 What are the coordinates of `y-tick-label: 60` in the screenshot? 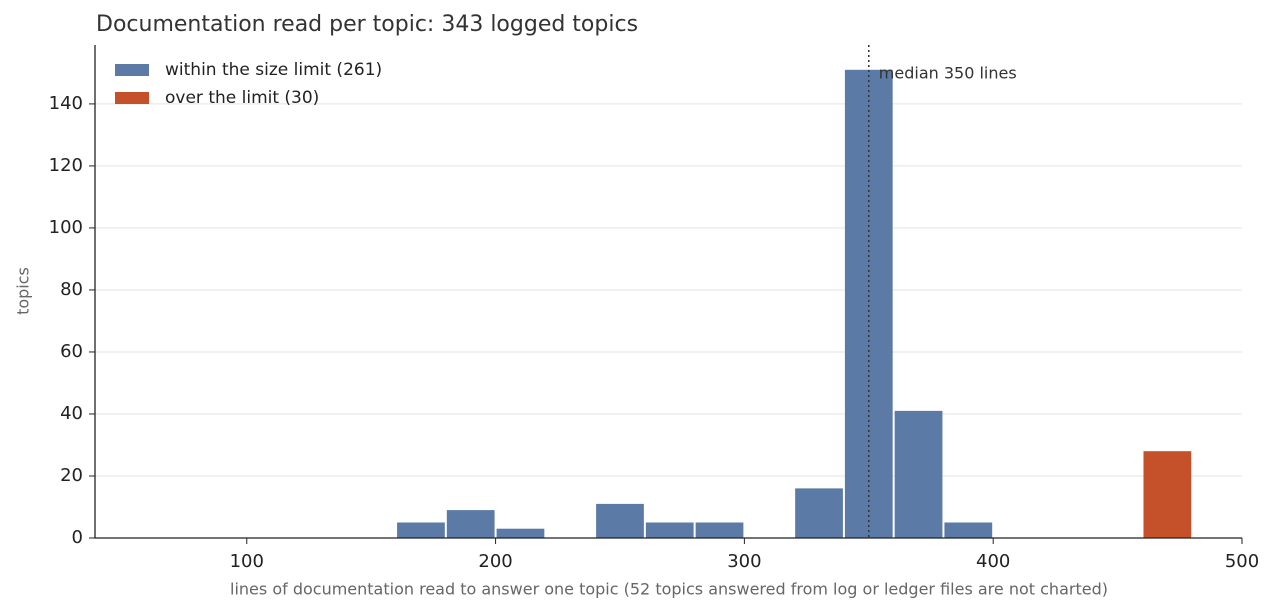 It's located at (71, 351).